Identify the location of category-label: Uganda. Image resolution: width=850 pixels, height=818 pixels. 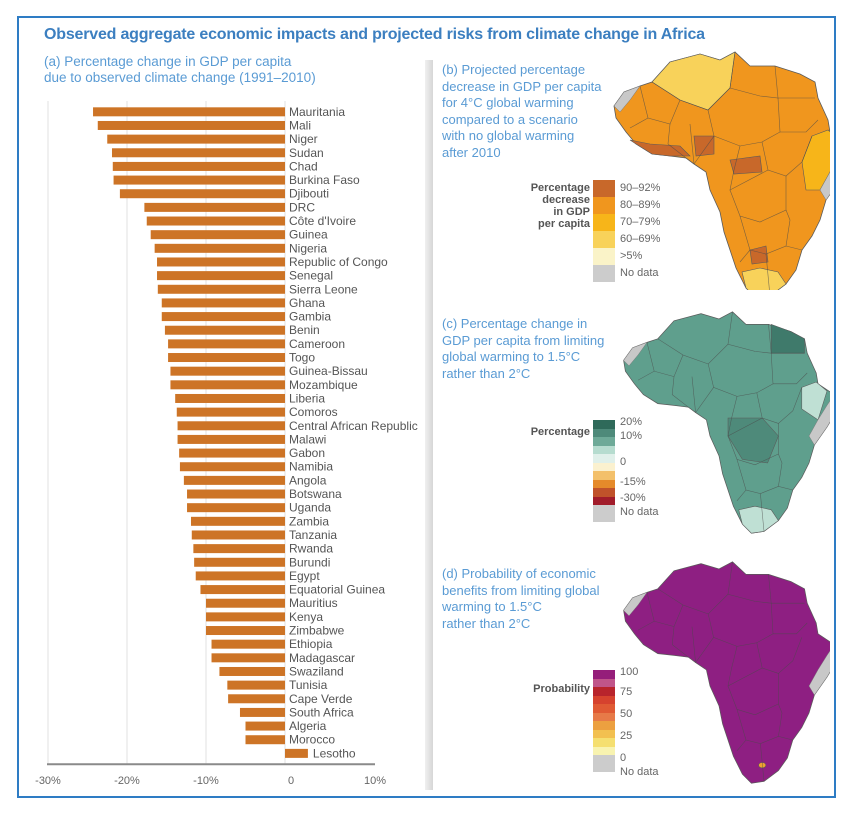
(310, 508).